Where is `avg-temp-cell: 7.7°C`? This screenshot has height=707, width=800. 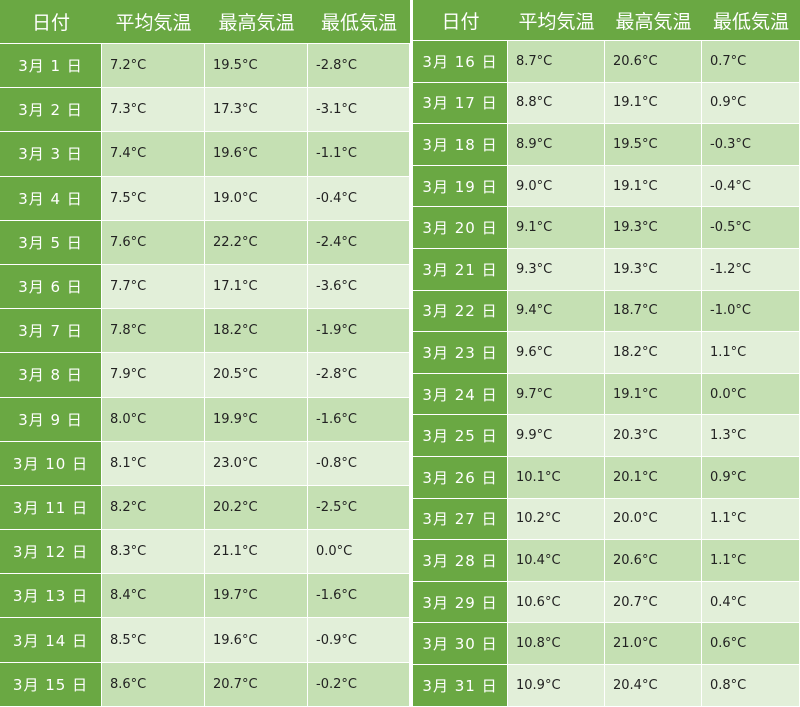 avg-temp-cell: 7.7°C is located at coordinates (153, 287).